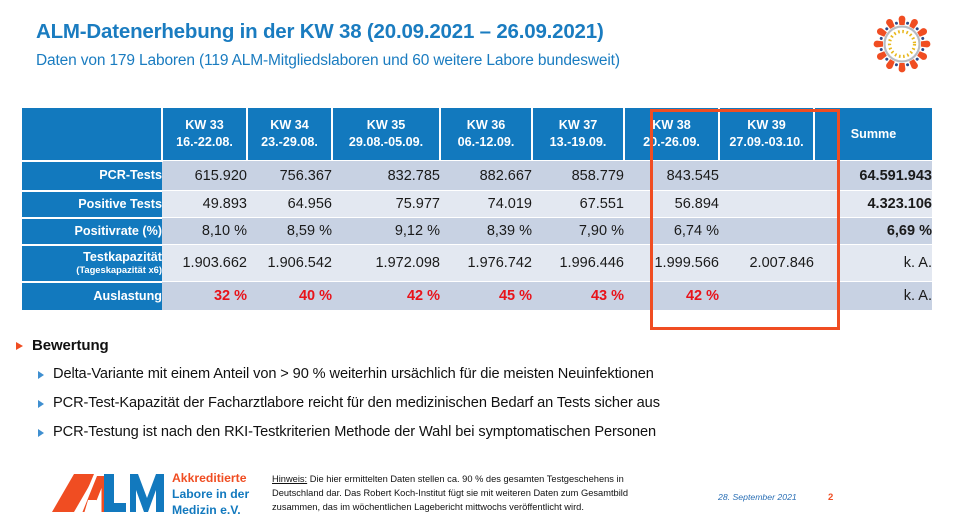 This screenshot has height=528, width=954. Describe the element at coordinates (486, 175) in the screenshot. I see `cell: 882.667` at that location.